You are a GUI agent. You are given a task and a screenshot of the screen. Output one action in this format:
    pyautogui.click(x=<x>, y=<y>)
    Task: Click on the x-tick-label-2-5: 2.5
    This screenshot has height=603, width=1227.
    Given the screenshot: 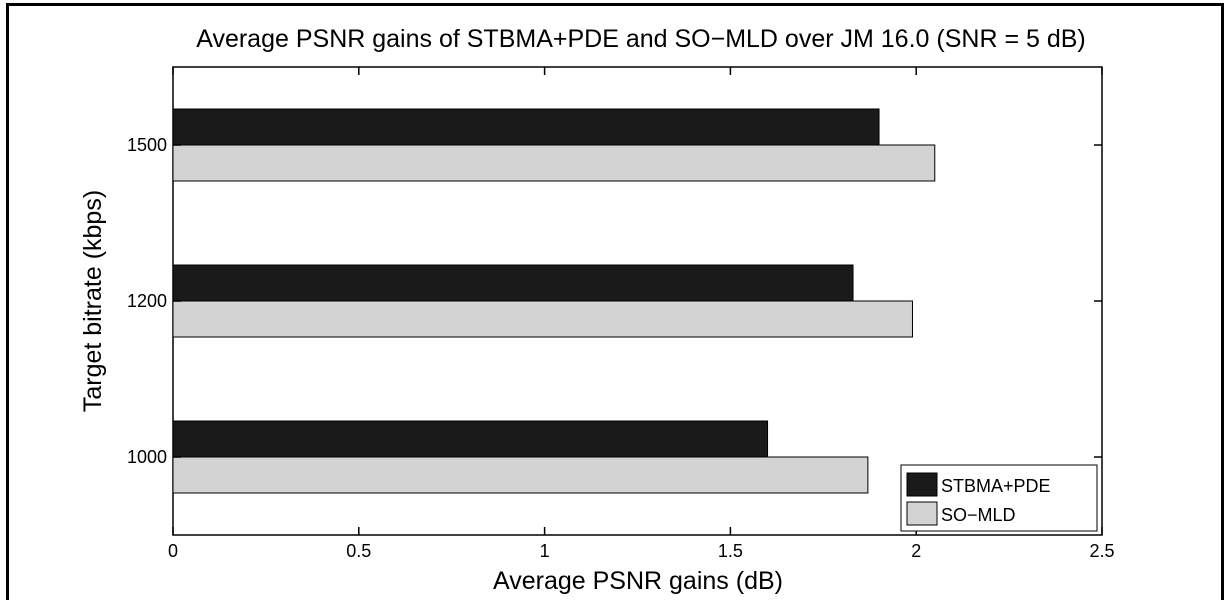 What is the action you would take?
    pyautogui.click(x=1101, y=551)
    